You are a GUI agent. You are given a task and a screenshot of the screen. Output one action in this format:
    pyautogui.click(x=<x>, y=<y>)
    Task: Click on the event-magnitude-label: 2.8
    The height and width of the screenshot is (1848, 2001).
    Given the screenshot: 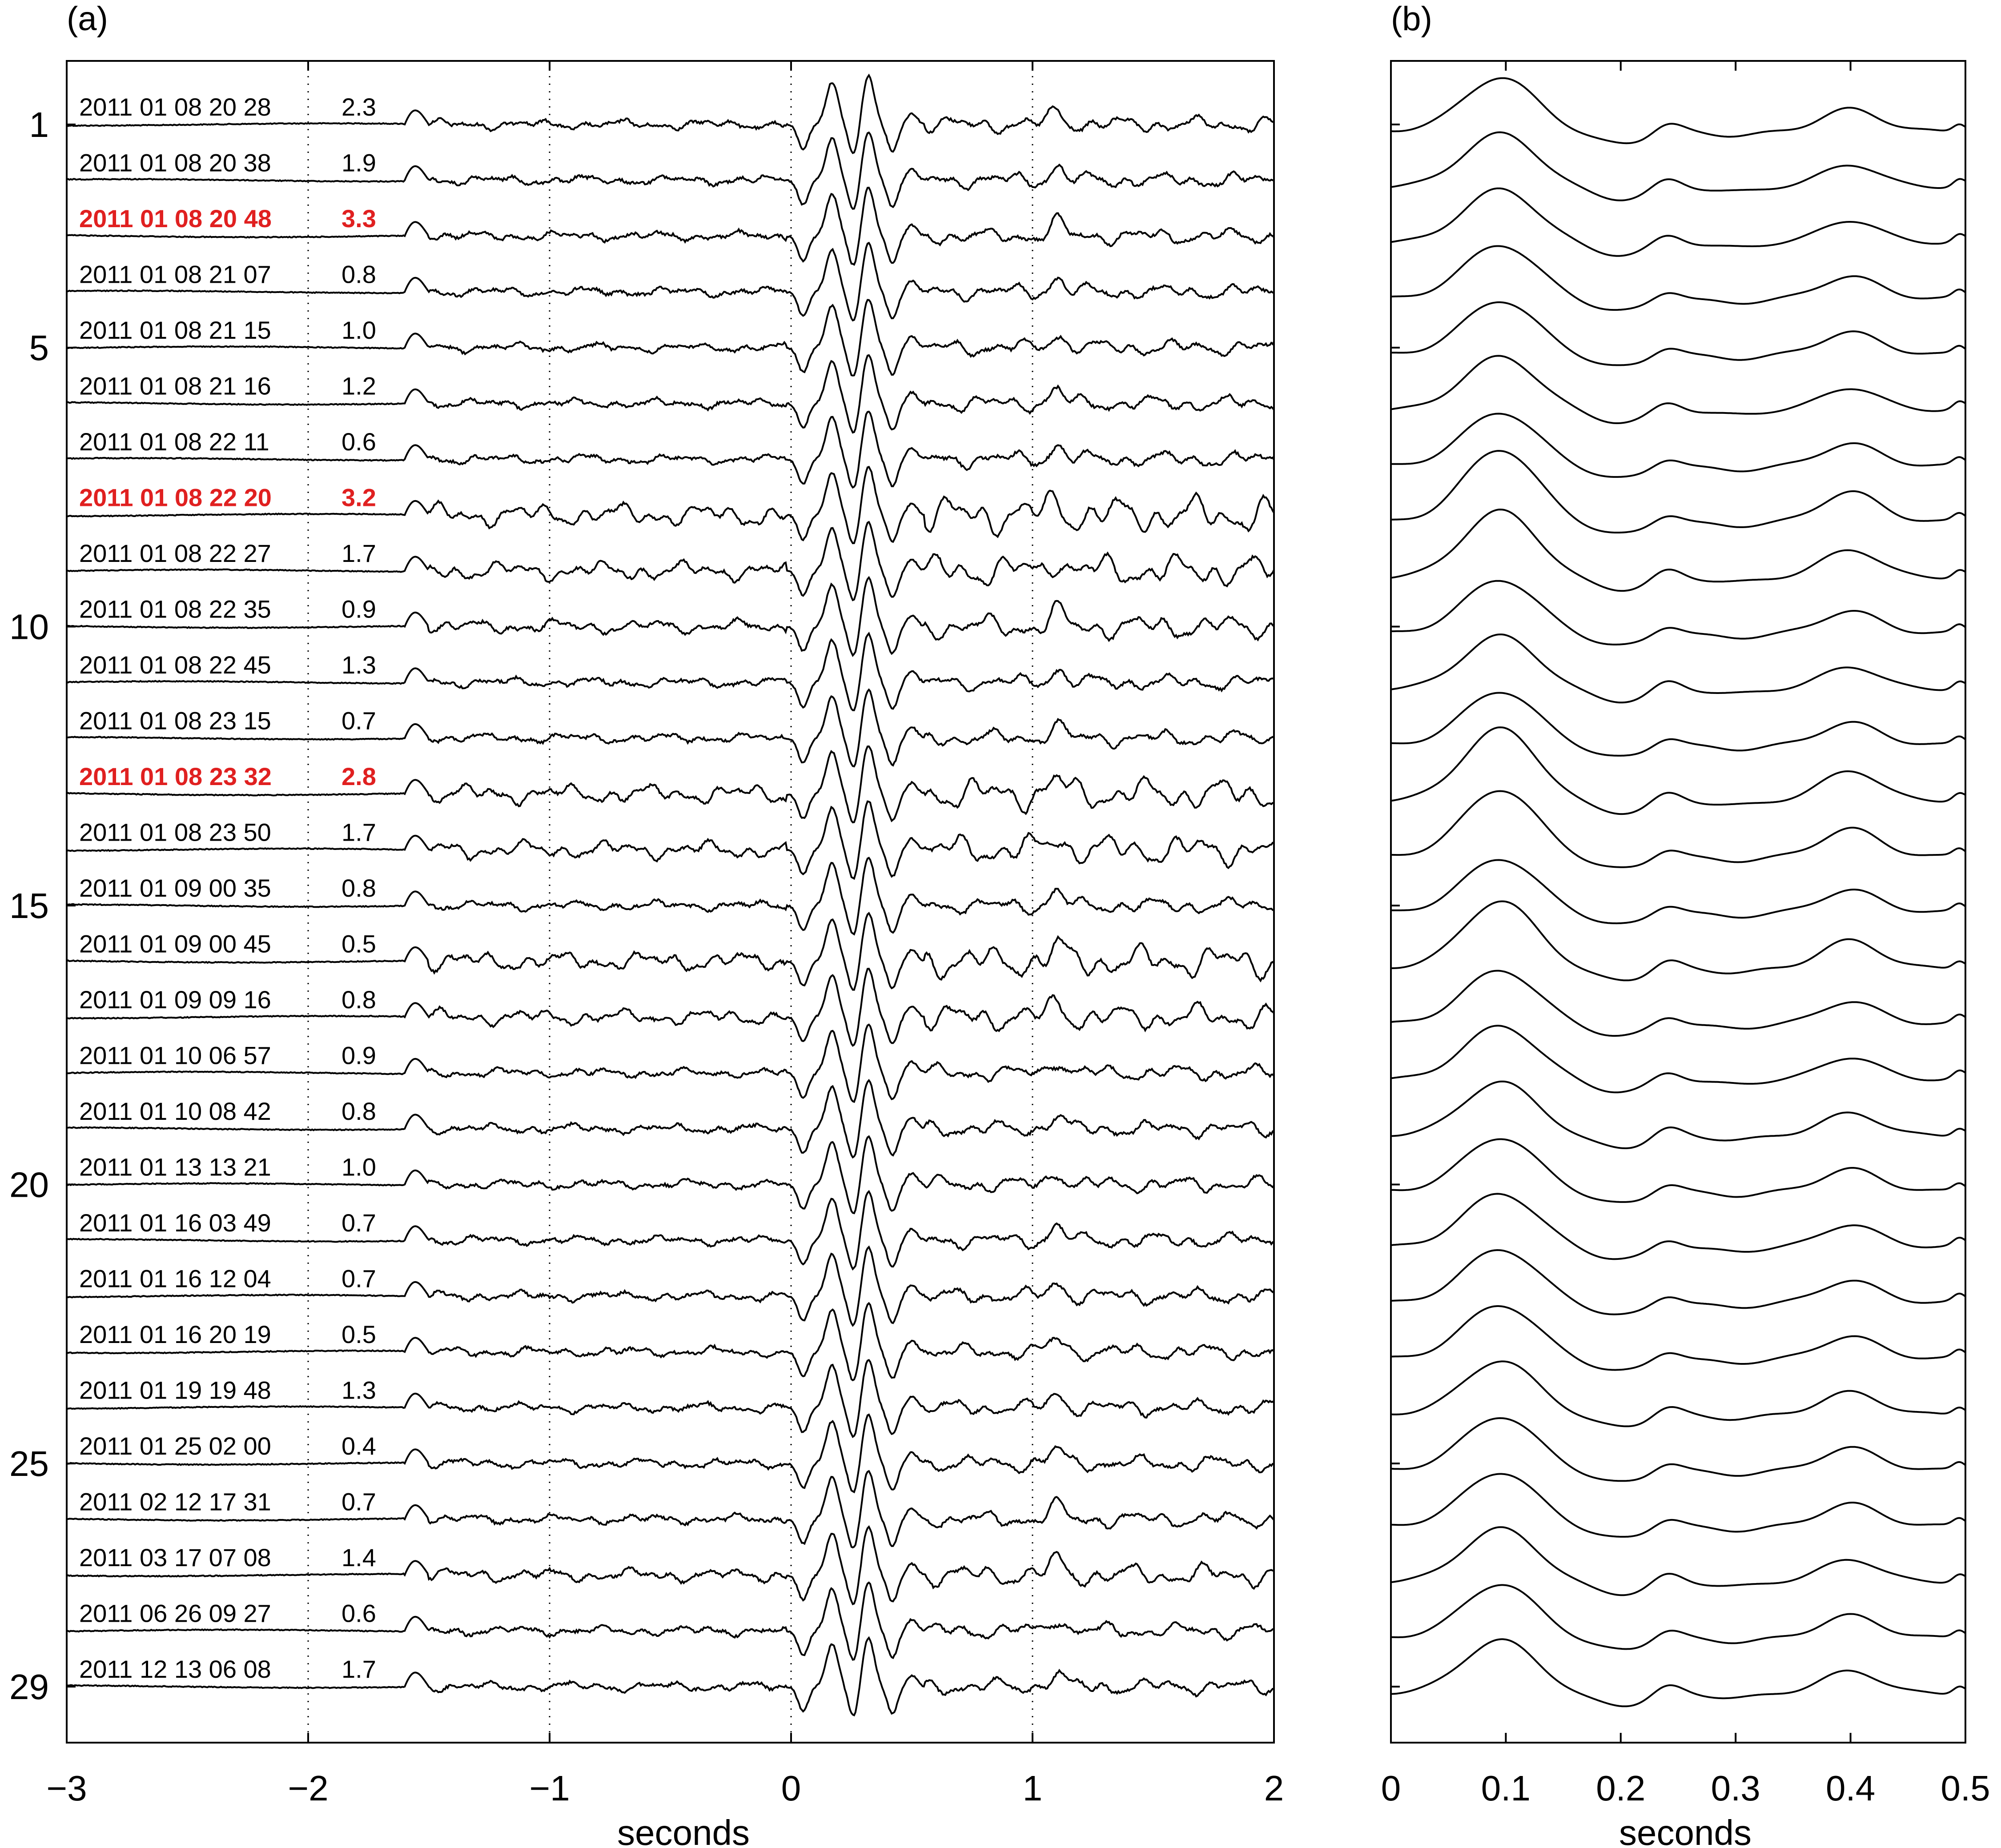 What is the action you would take?
    pyautogui.click(x=359, y=776)
    